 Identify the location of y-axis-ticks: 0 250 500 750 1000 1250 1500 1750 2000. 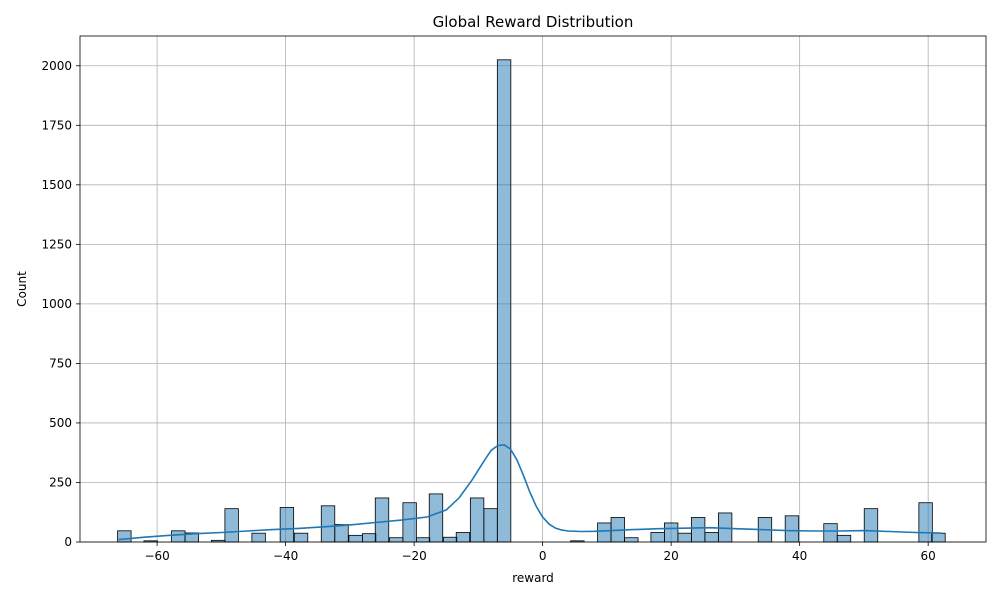
(60, 304).